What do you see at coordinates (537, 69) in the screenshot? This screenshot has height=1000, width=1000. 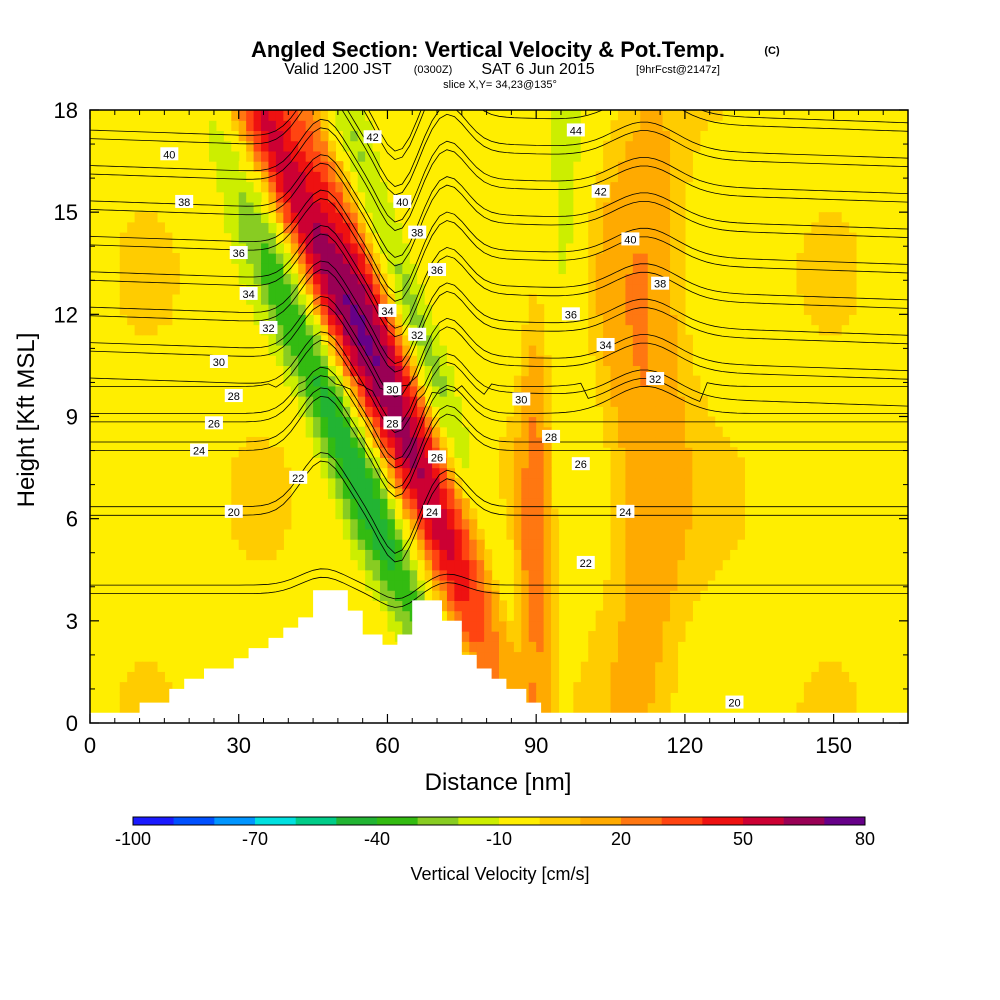 I see `title-date: SAT 6 Jun 2015` at bounding box center [537, 69].